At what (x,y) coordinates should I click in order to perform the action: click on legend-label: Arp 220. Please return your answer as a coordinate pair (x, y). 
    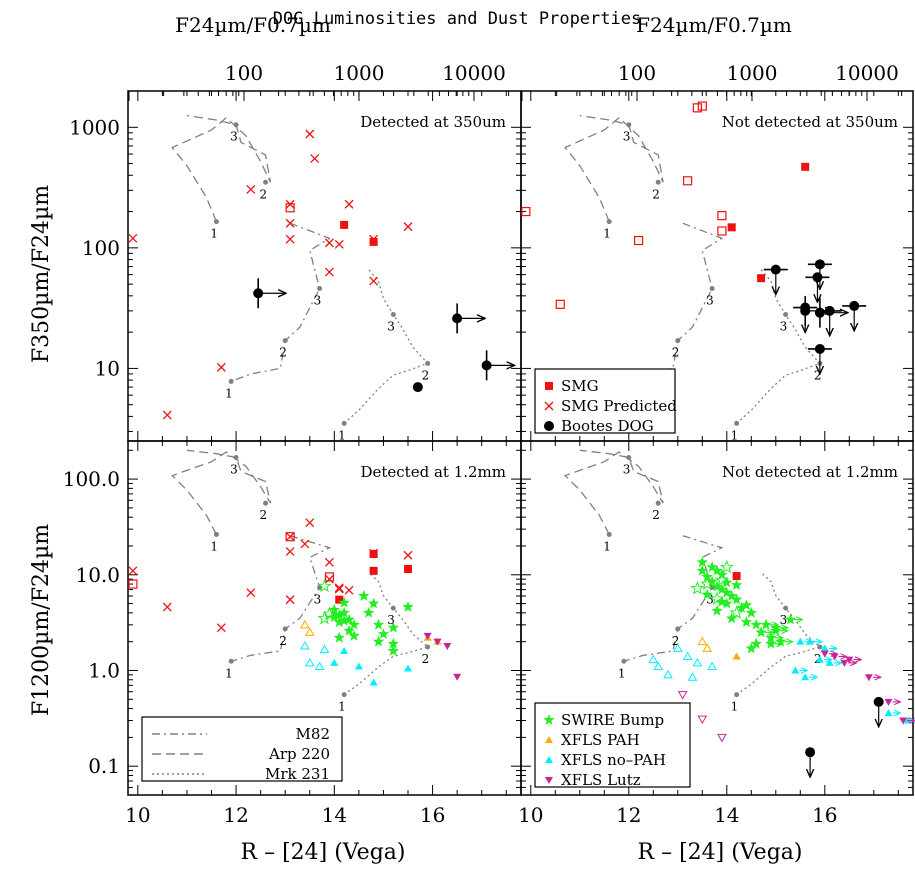
    Looking at the image, I should click on (299, 754).